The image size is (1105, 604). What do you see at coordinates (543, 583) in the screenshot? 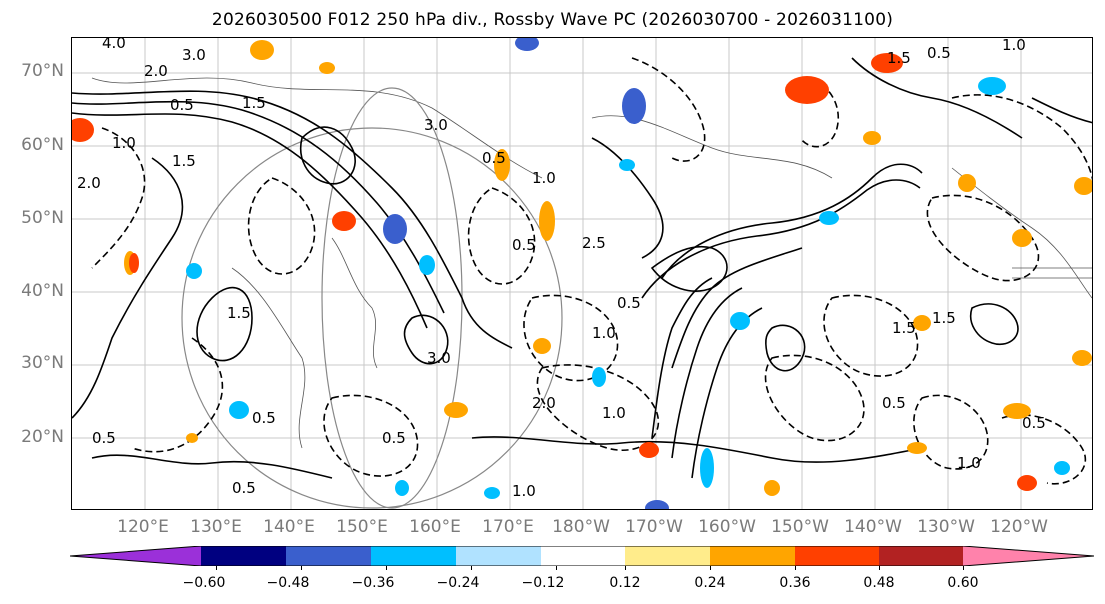
I see `colorbar-tick-label: −0.12` at bounding box center [543, 583].